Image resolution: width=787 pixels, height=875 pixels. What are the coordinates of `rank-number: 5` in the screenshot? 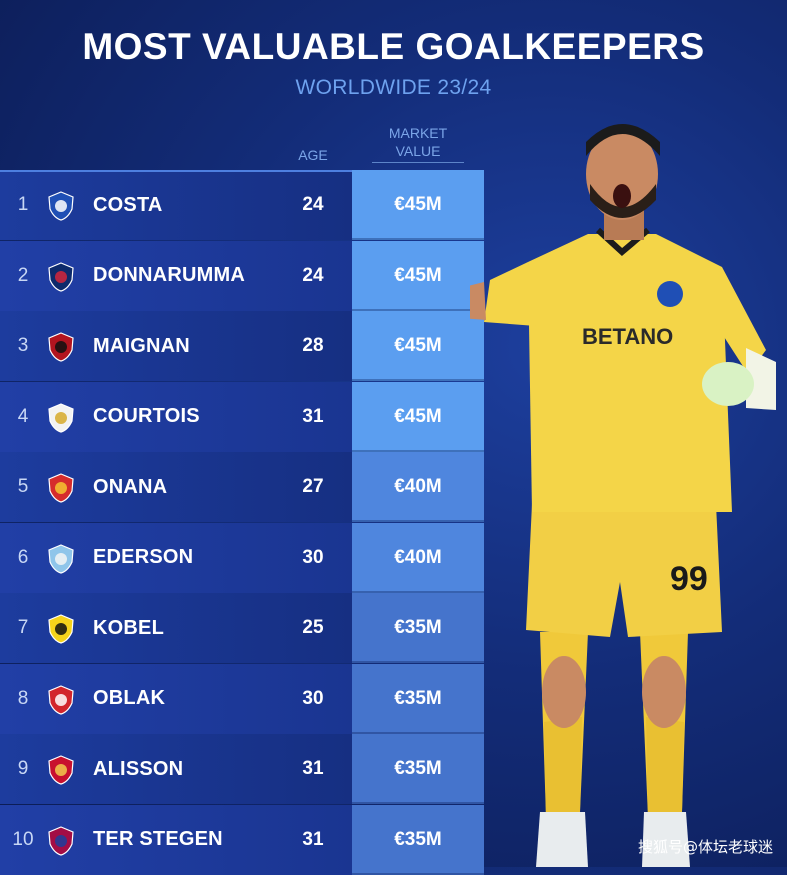 It's located at (23, 486).